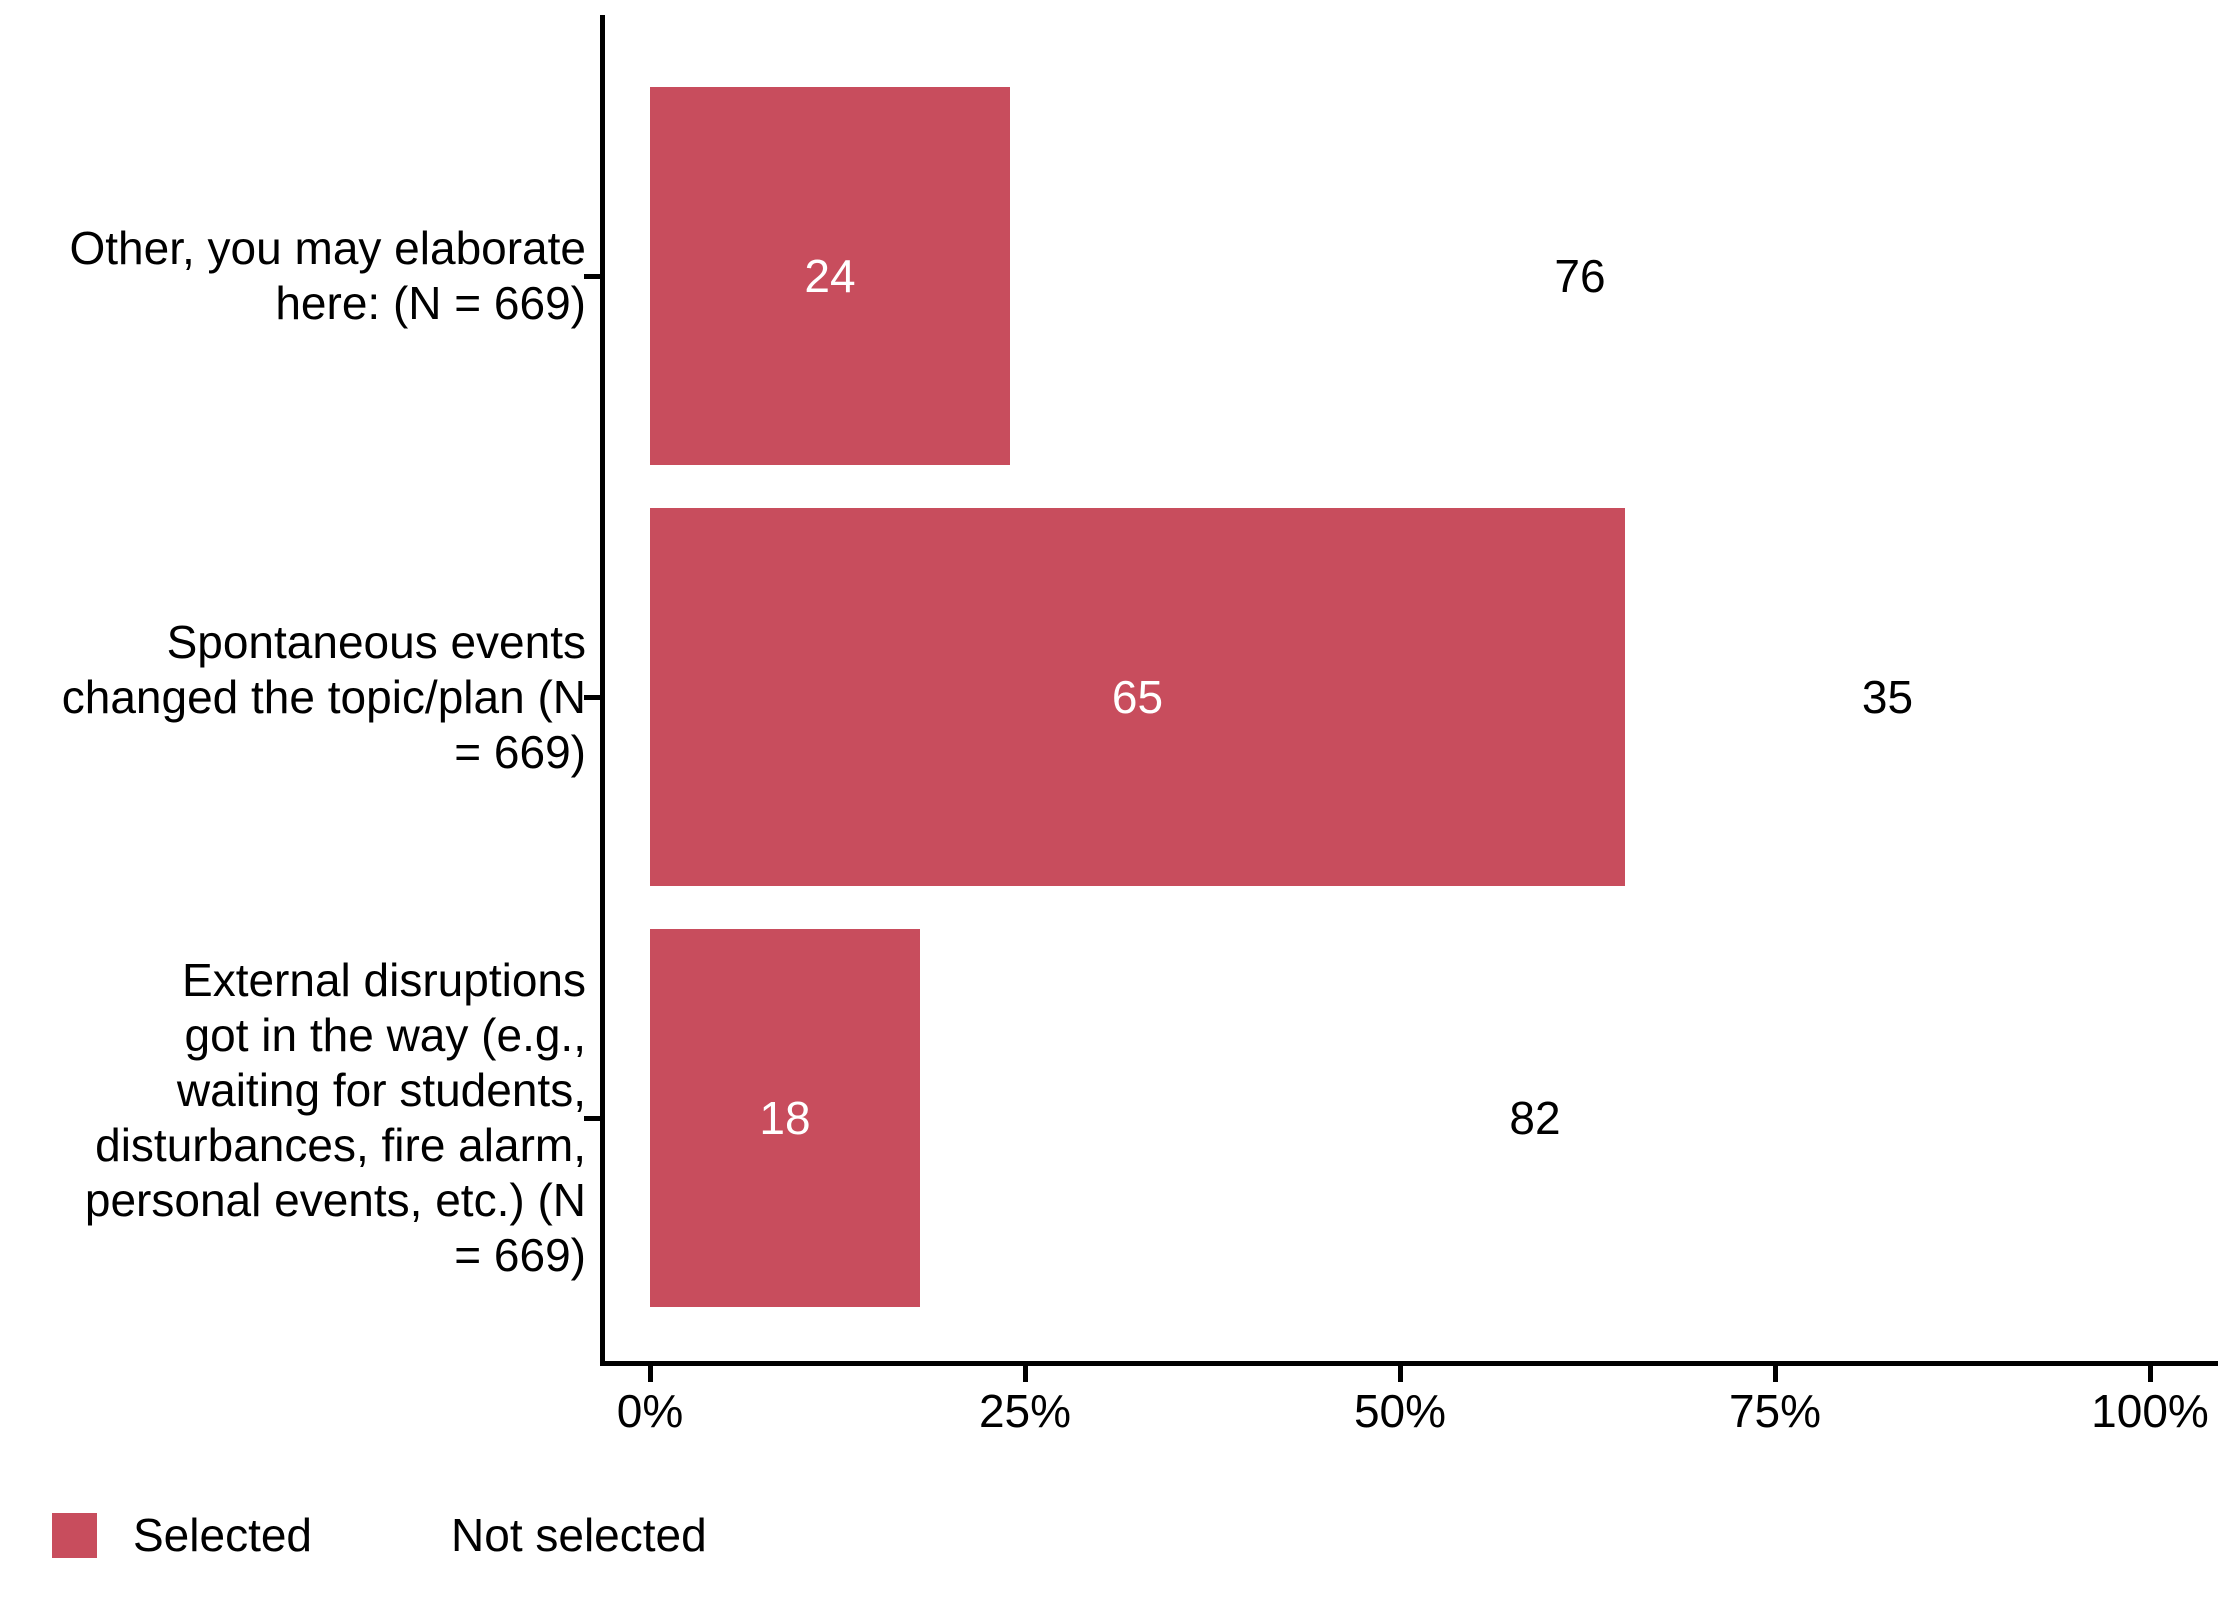 The image size is (2240, 1609). Describe the element at coordinates (1400, 1411) in the screenshot. I see `x-tick-label-50: 50%` at that location.